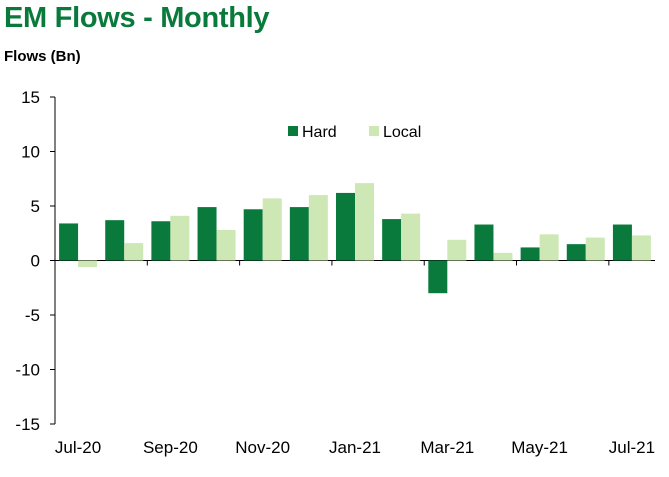 Image resolution: width=669 pixels, height=477 pixels. What do you see at coordinates (32, 315) in the screenshot?
I see `y-tick-label: -5` at bounding box center [32, 315].